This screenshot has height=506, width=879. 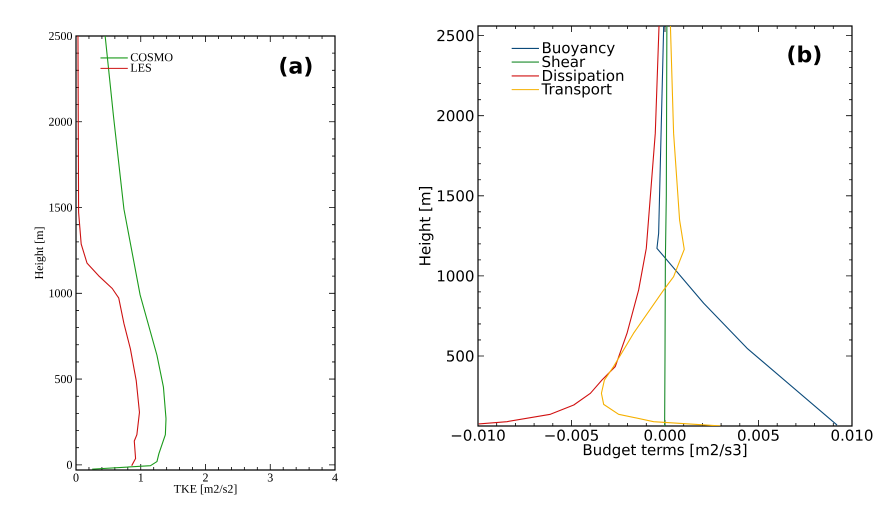 What do you see at coordinates (69, 464) in the screenshot?
I see `y-tick-label: 0` at bounding box center [69, 464].